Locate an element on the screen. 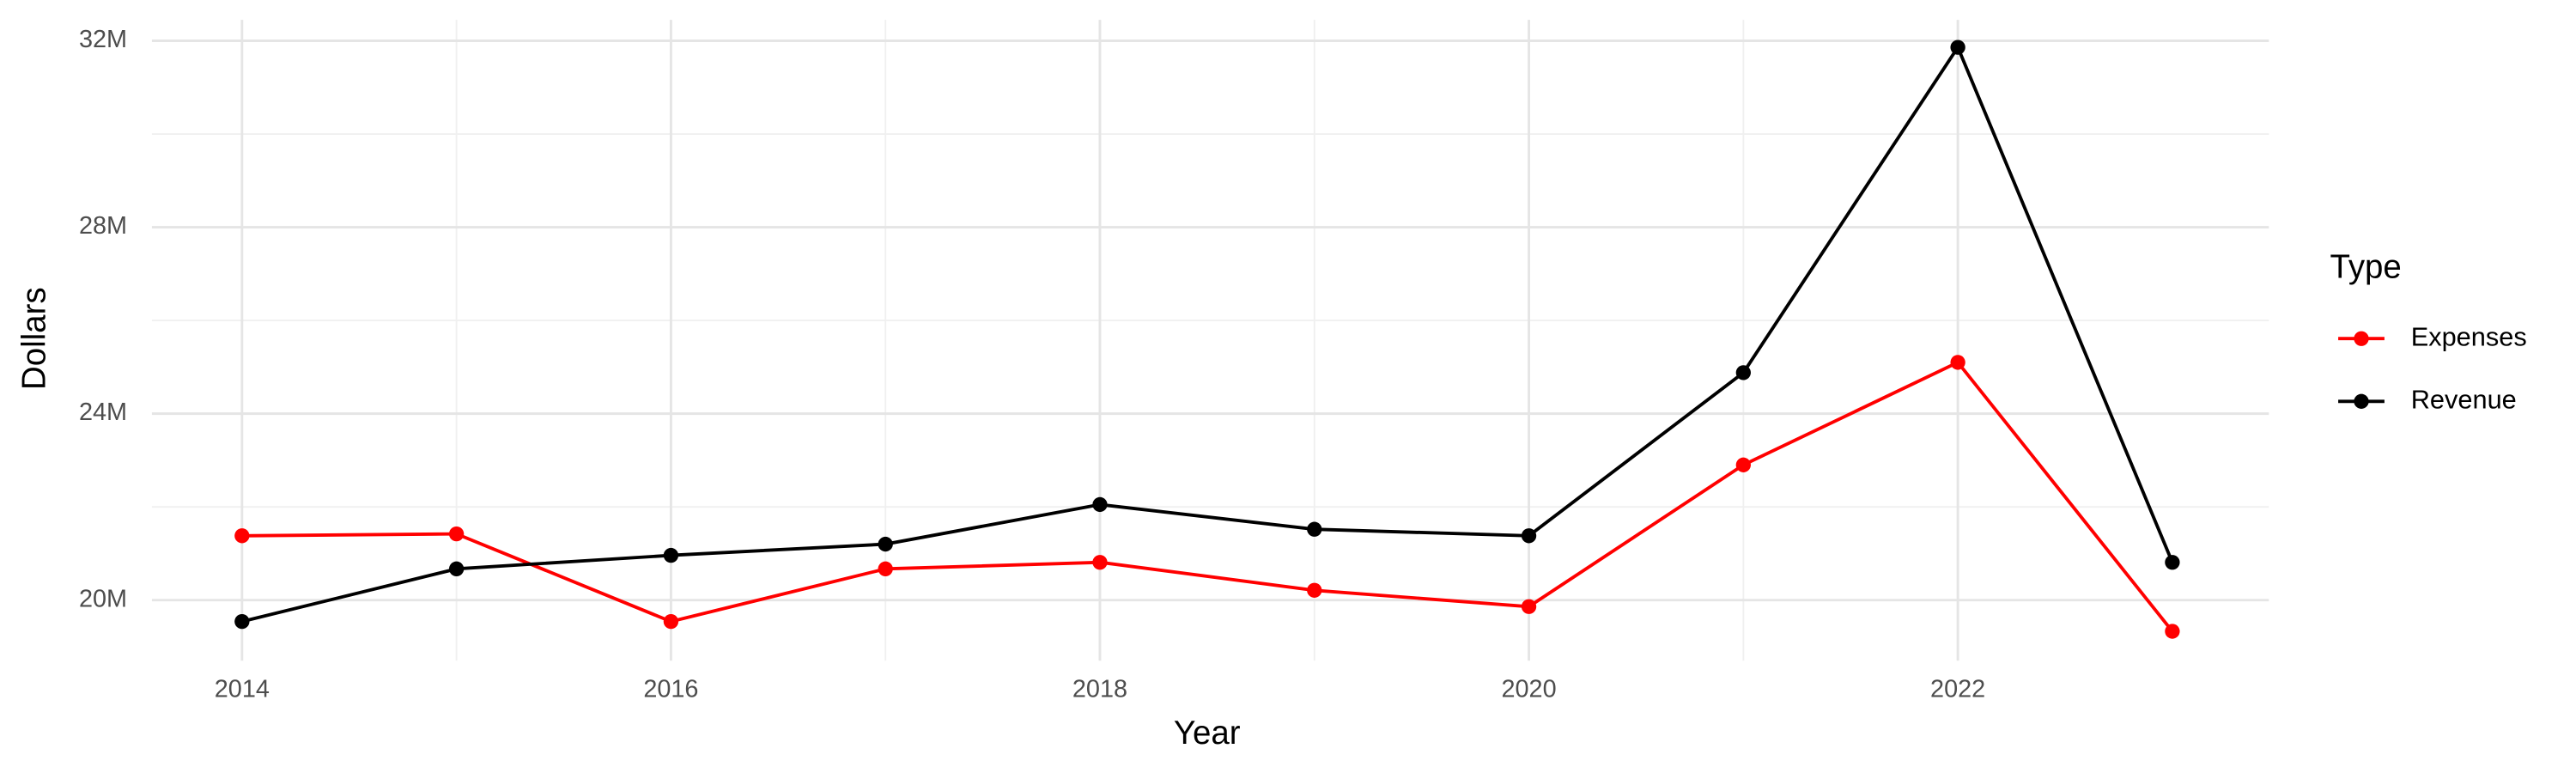 This screenshot has height=773, width=2576. legend-title: Type is located at coordinates (2365, 267).